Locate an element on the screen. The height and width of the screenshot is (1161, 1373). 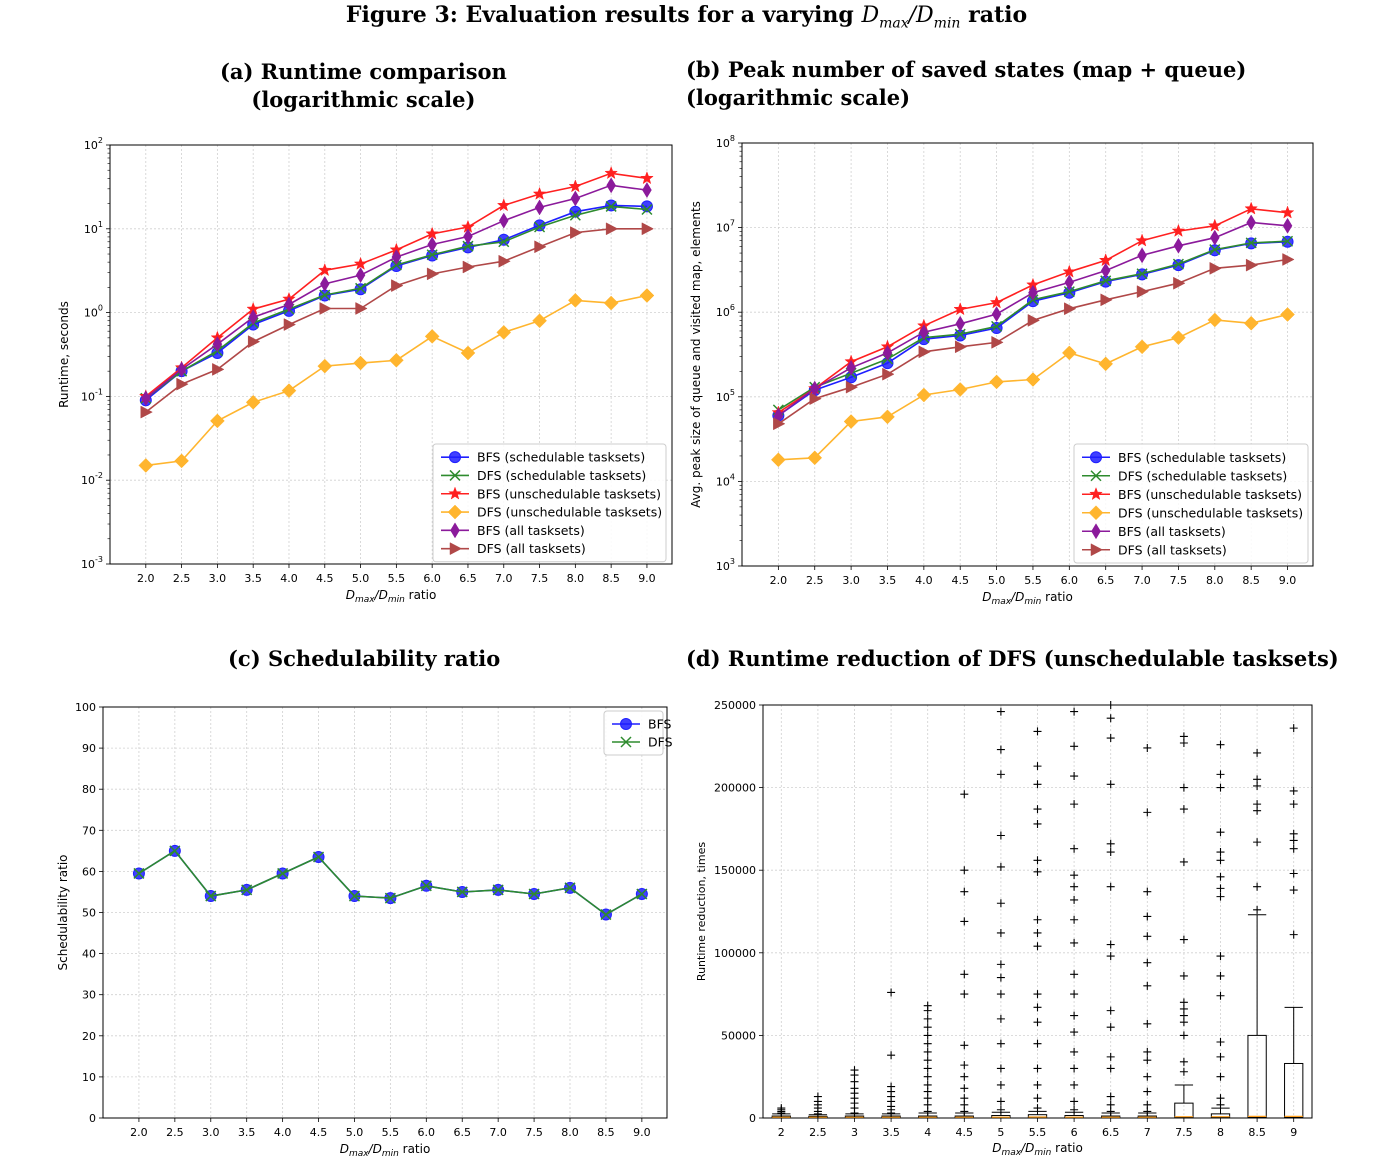
y-tick-label: 10 is located at coordinates (89, 1077).